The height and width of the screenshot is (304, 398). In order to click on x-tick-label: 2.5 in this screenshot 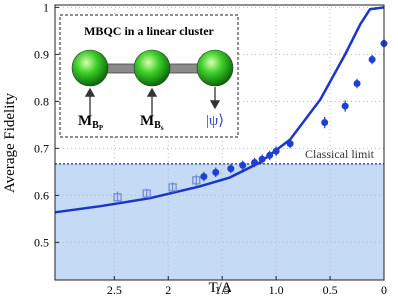, I will do `click(114, 290)`.